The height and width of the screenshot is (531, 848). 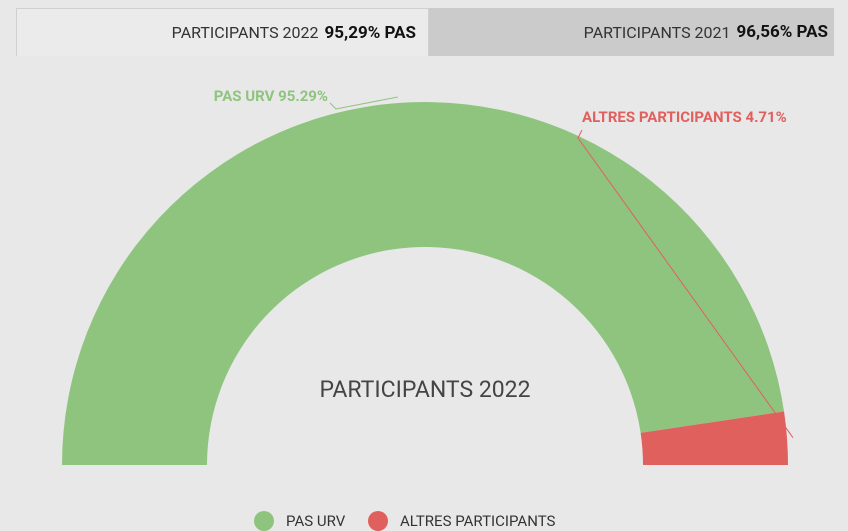 I want to click on slice, so click(x=714, y=438).